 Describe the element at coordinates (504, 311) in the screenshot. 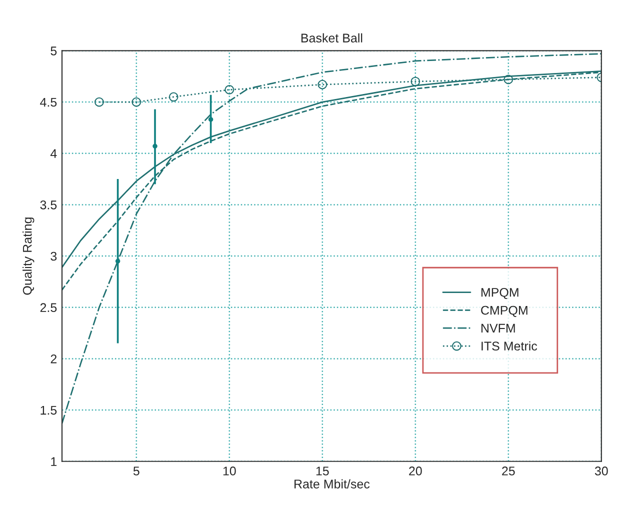

I see `legend-label: CMPQM` at that location.